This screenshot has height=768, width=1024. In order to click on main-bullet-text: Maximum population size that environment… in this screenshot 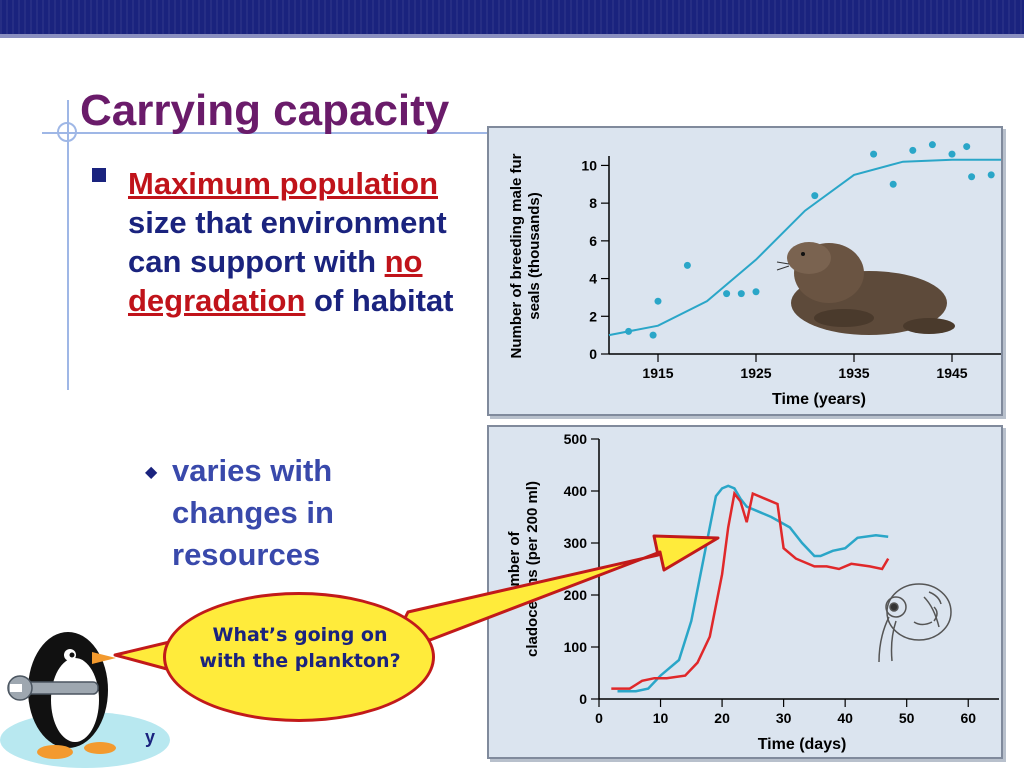, I will do `click(308, 242)`.